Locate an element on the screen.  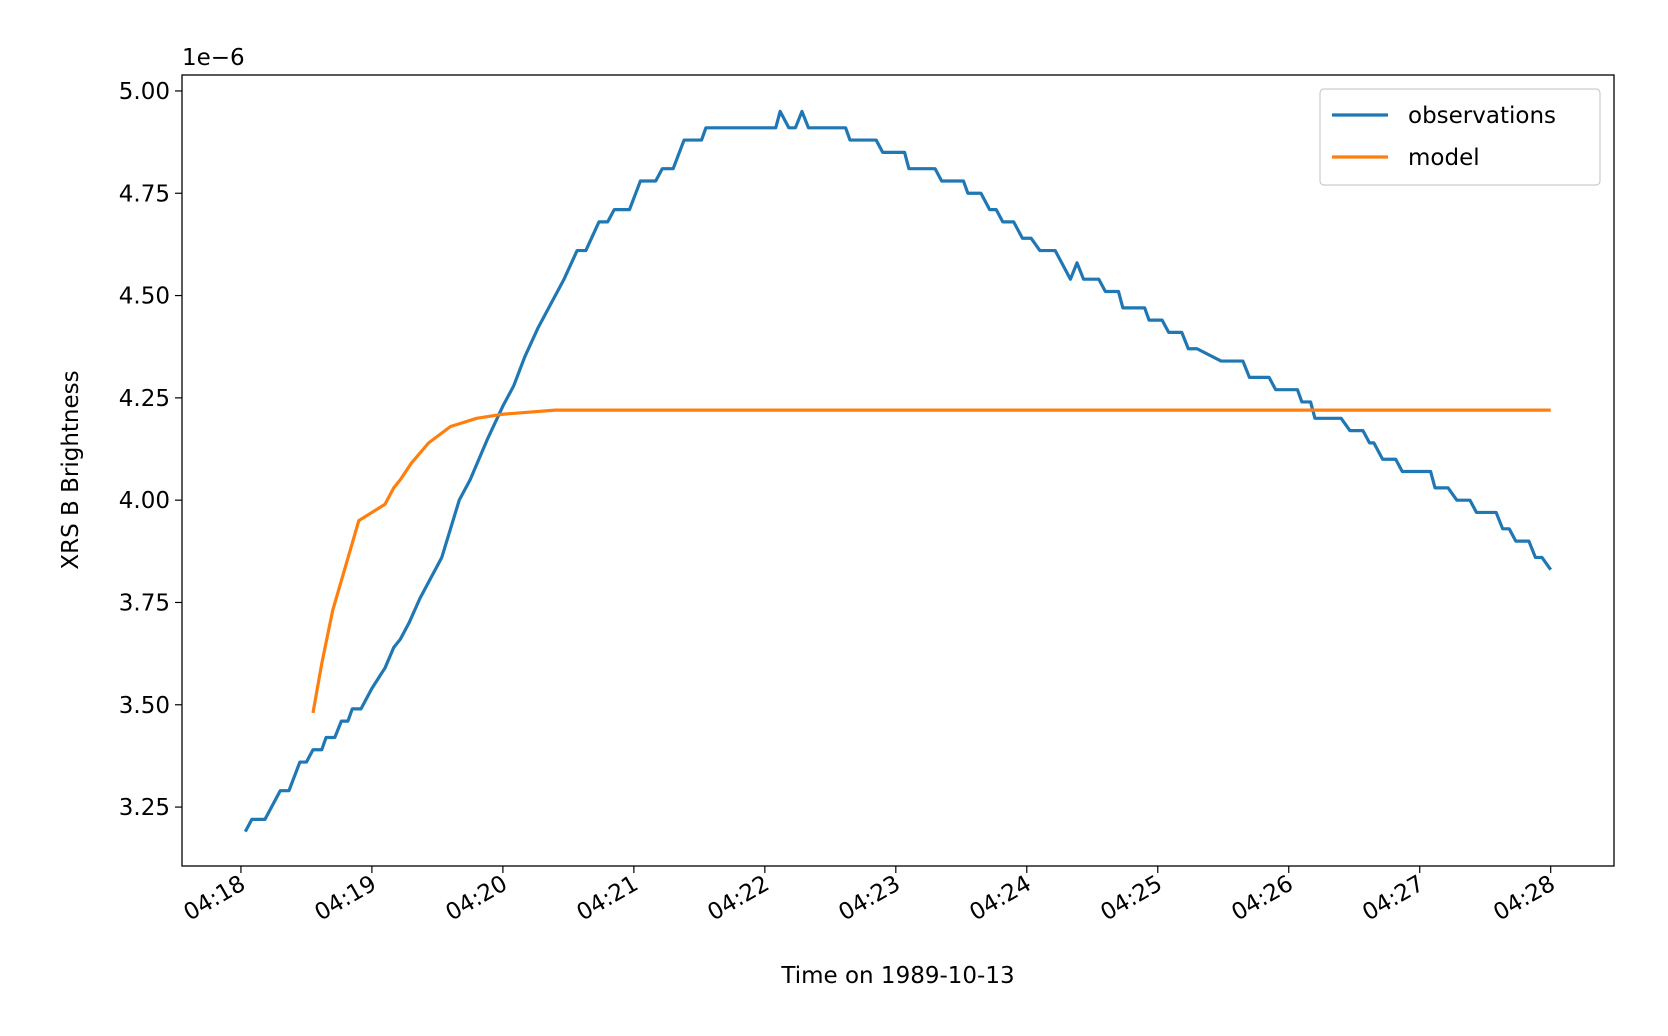
y-offset-label: 1e−6 is located at coordinates (213, 58).